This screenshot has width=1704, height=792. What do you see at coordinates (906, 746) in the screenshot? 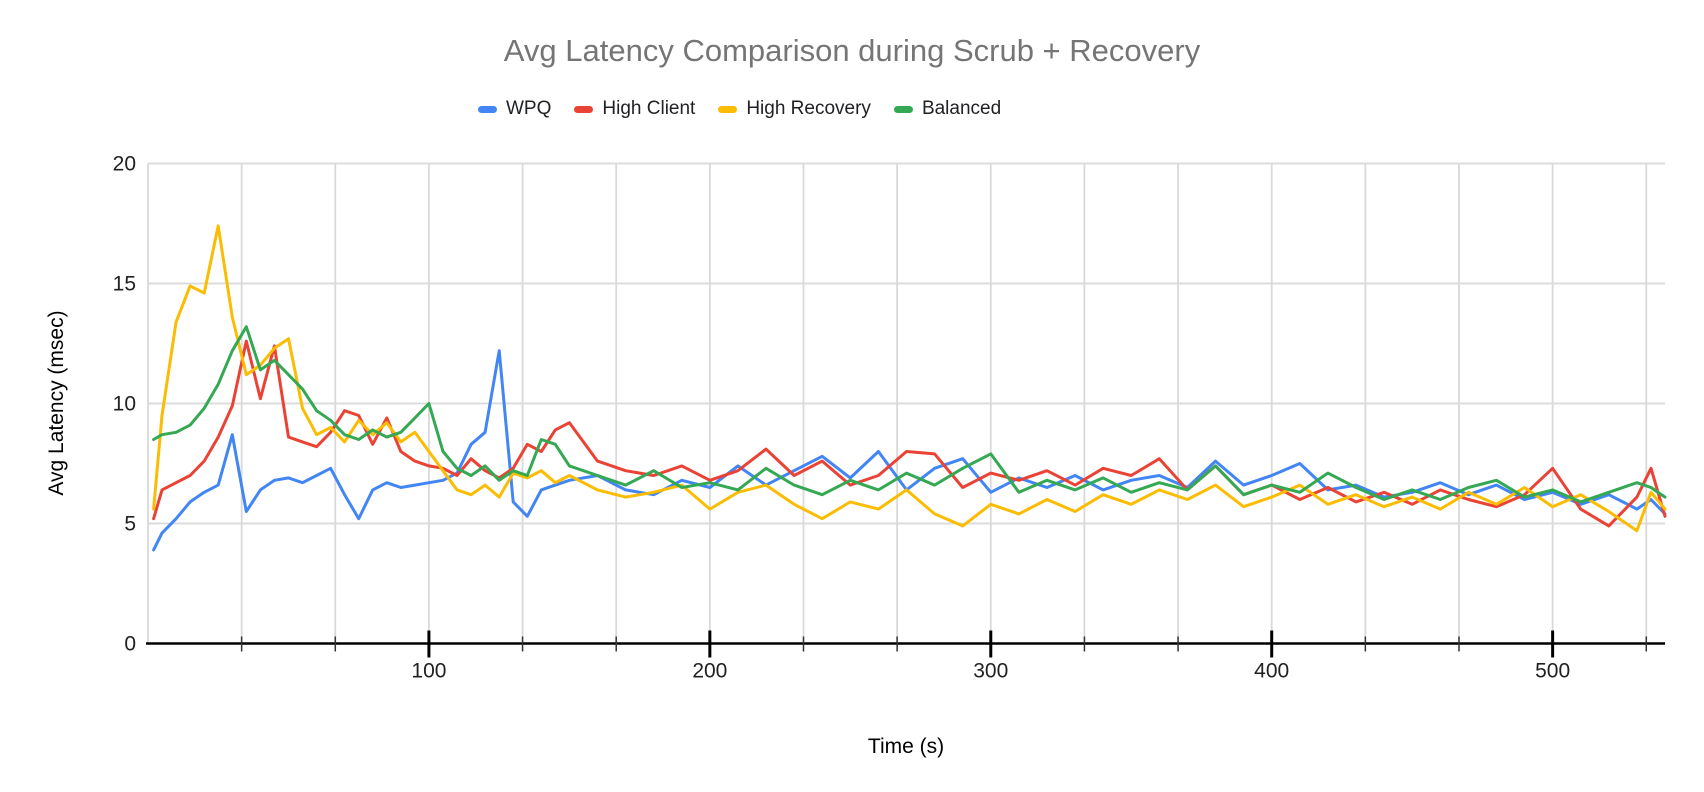
I see `x-axis-title: Time (s)` at bounding box center [906, 746].